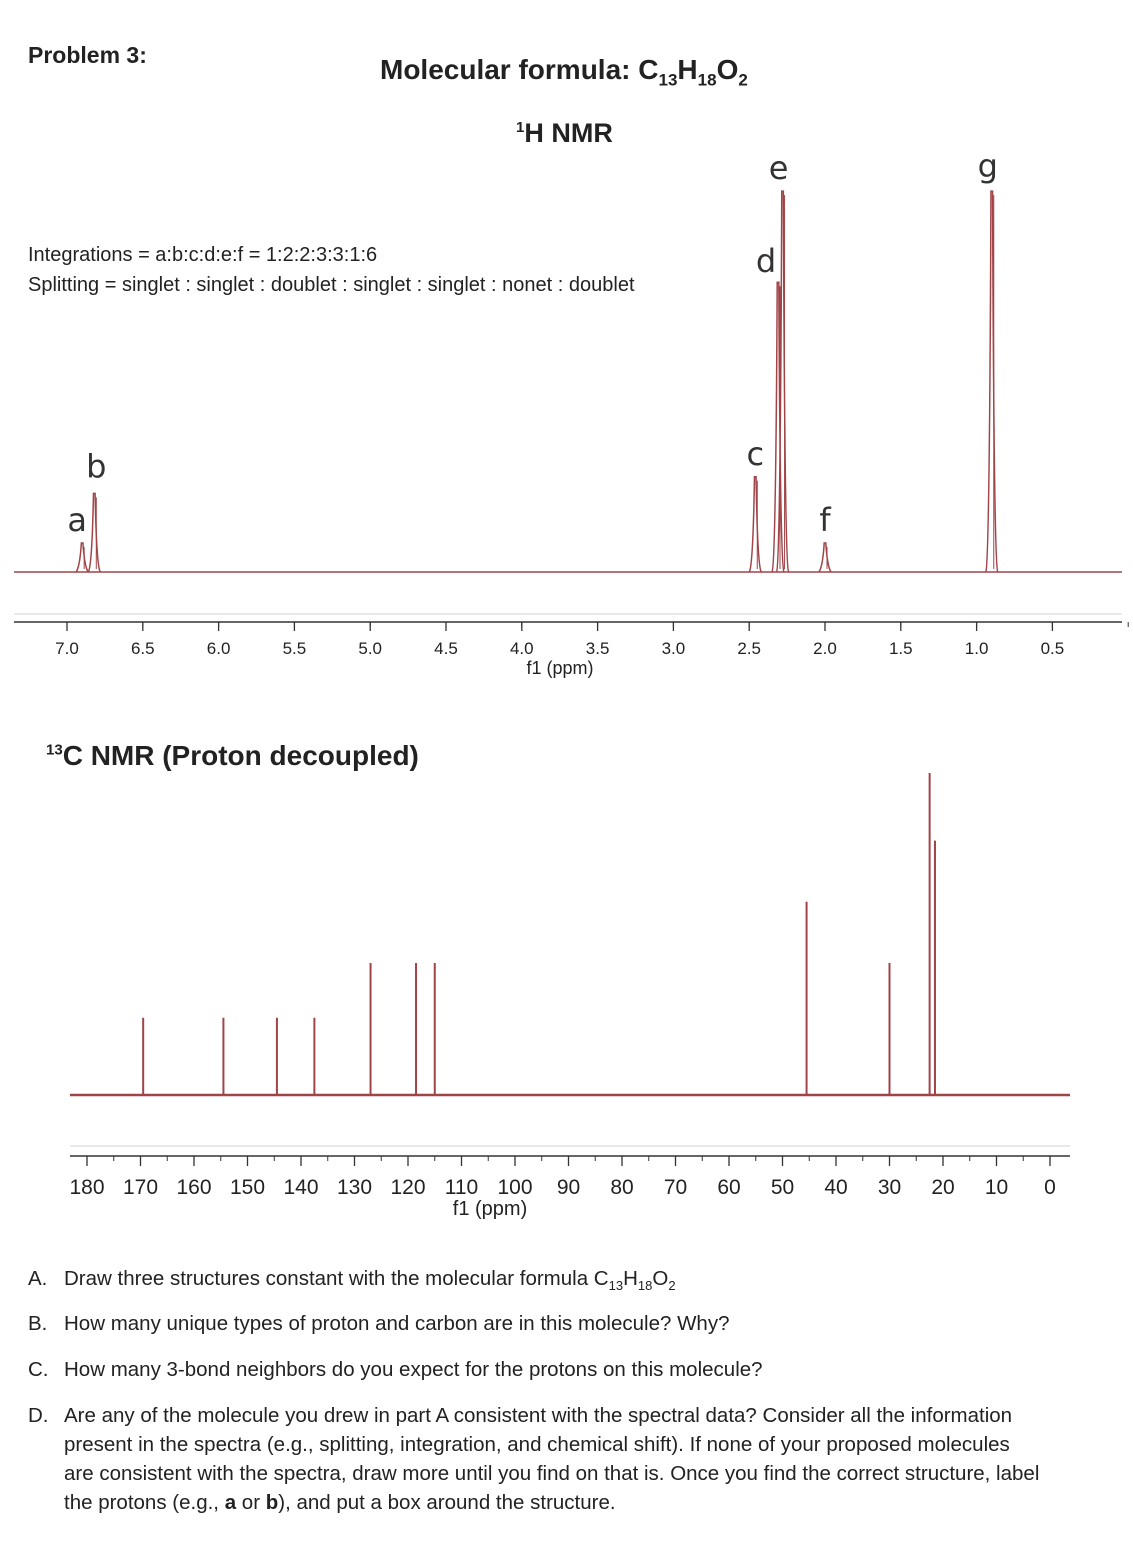 This screenshot has height=1557, width=1133. I want to click on formula-o: O, so click(727, 69).